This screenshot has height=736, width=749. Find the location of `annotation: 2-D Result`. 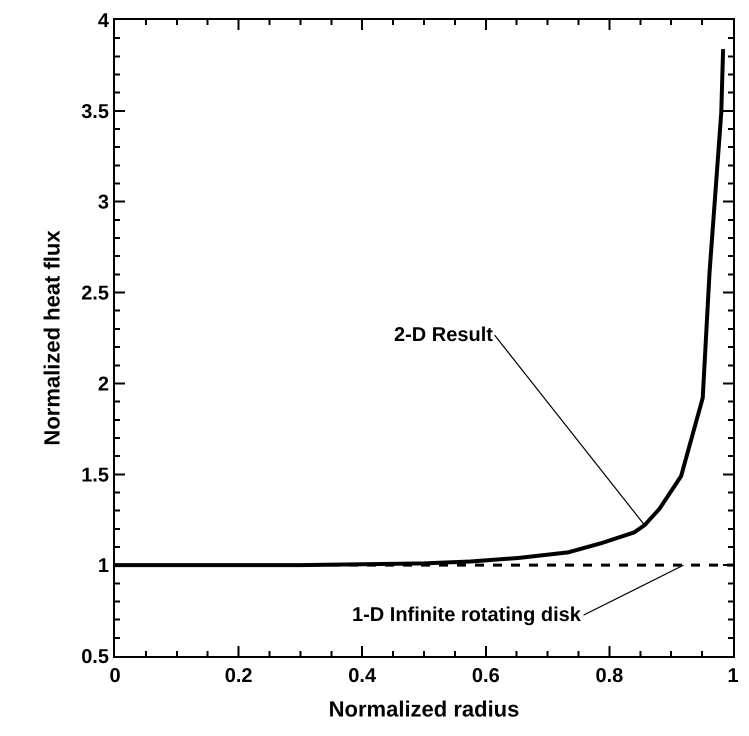

annotation: 2-D Result is located at coordinates (444, 335).